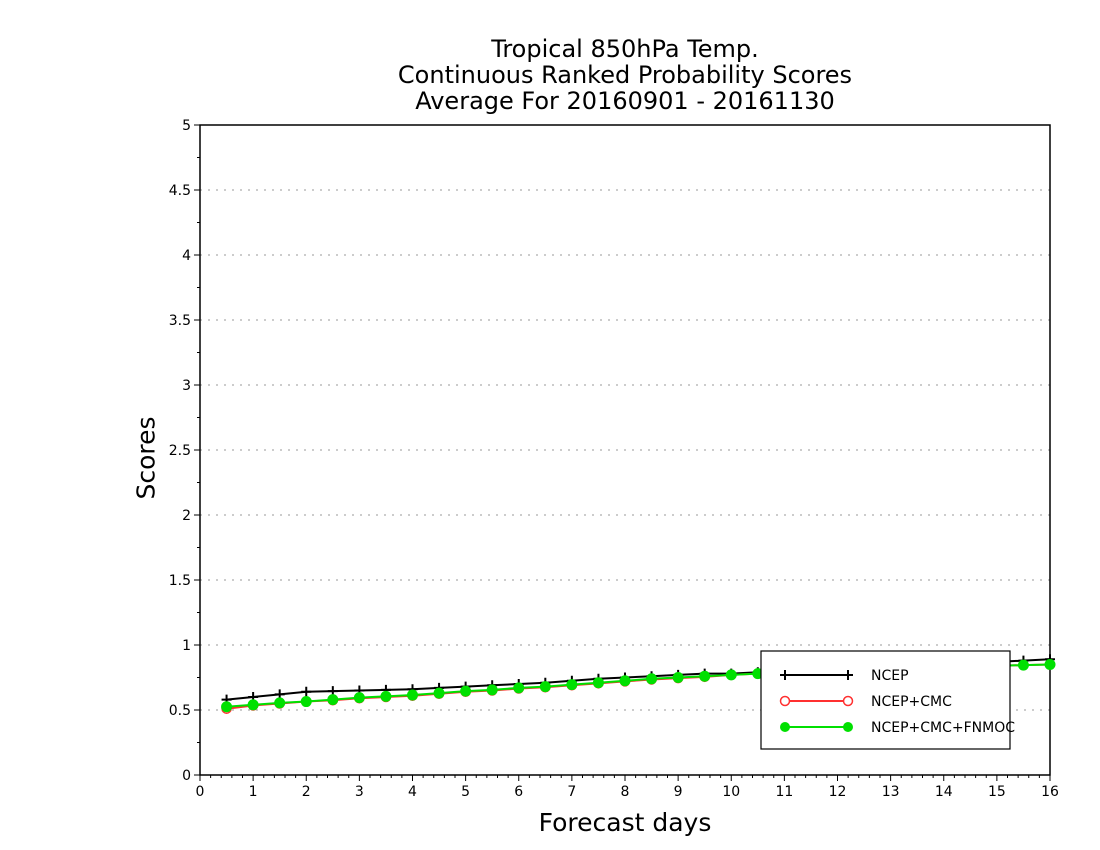 Image resolution: width=1100 pixels, height=850 pixels. What do you see at coordinates (180, 191) in the screenshot?
I see `y-tick-label-9: 4.5` at bounding box center [180, 191].